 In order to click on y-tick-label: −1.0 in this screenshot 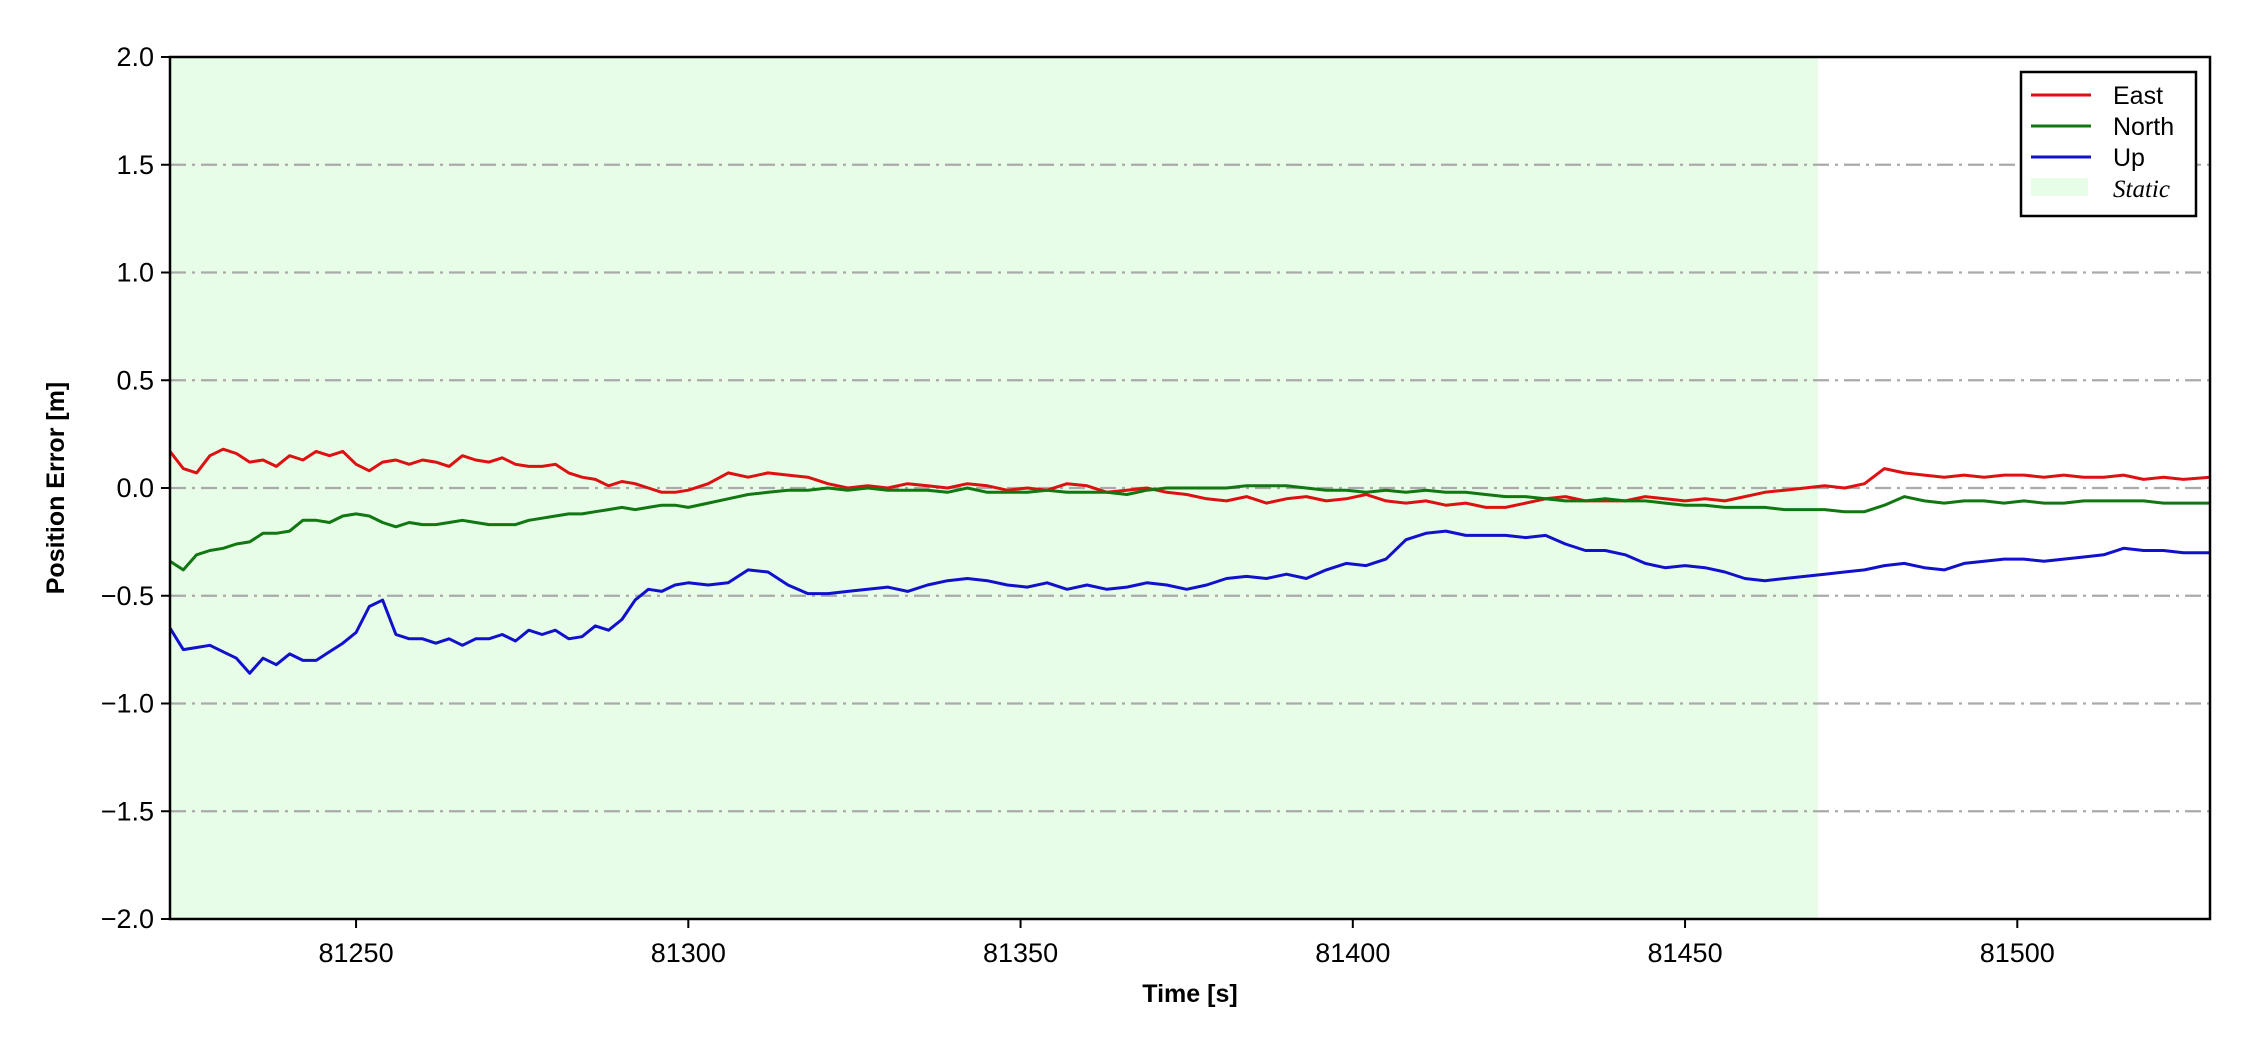, I will do `click(127, 704)`.